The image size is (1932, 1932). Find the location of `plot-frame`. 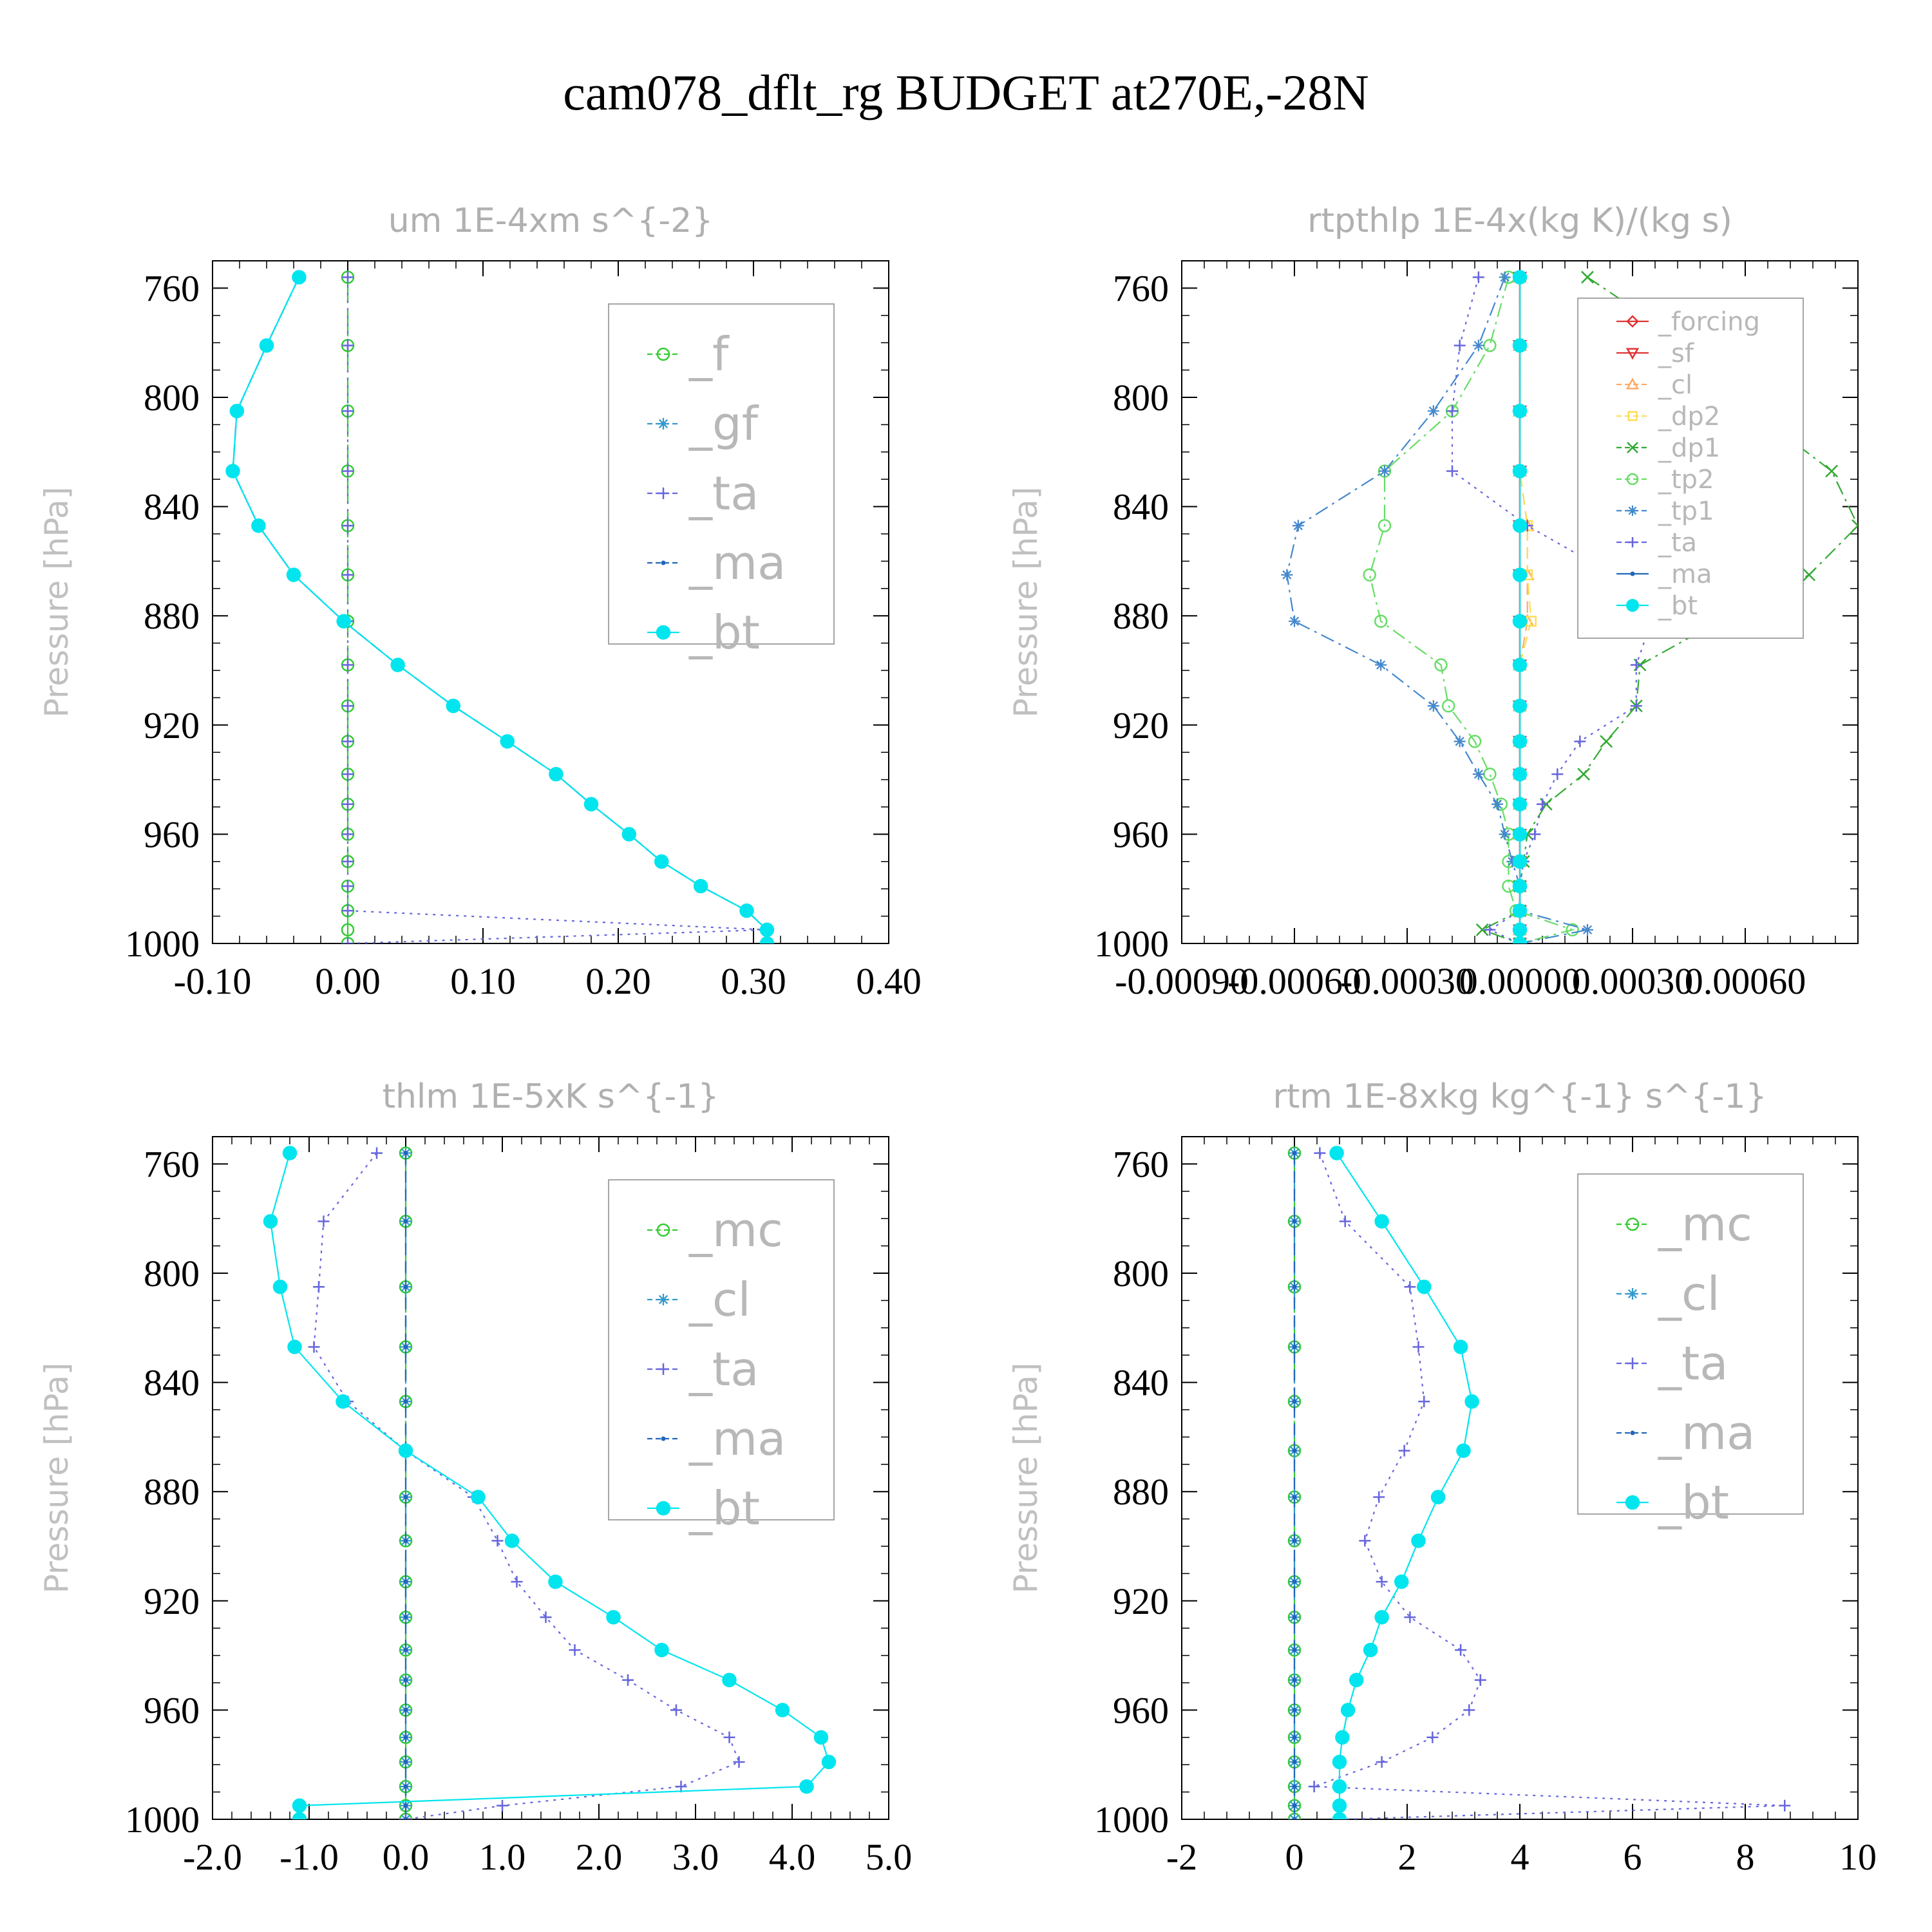

plot-frame is located at coordinates (550, 602).